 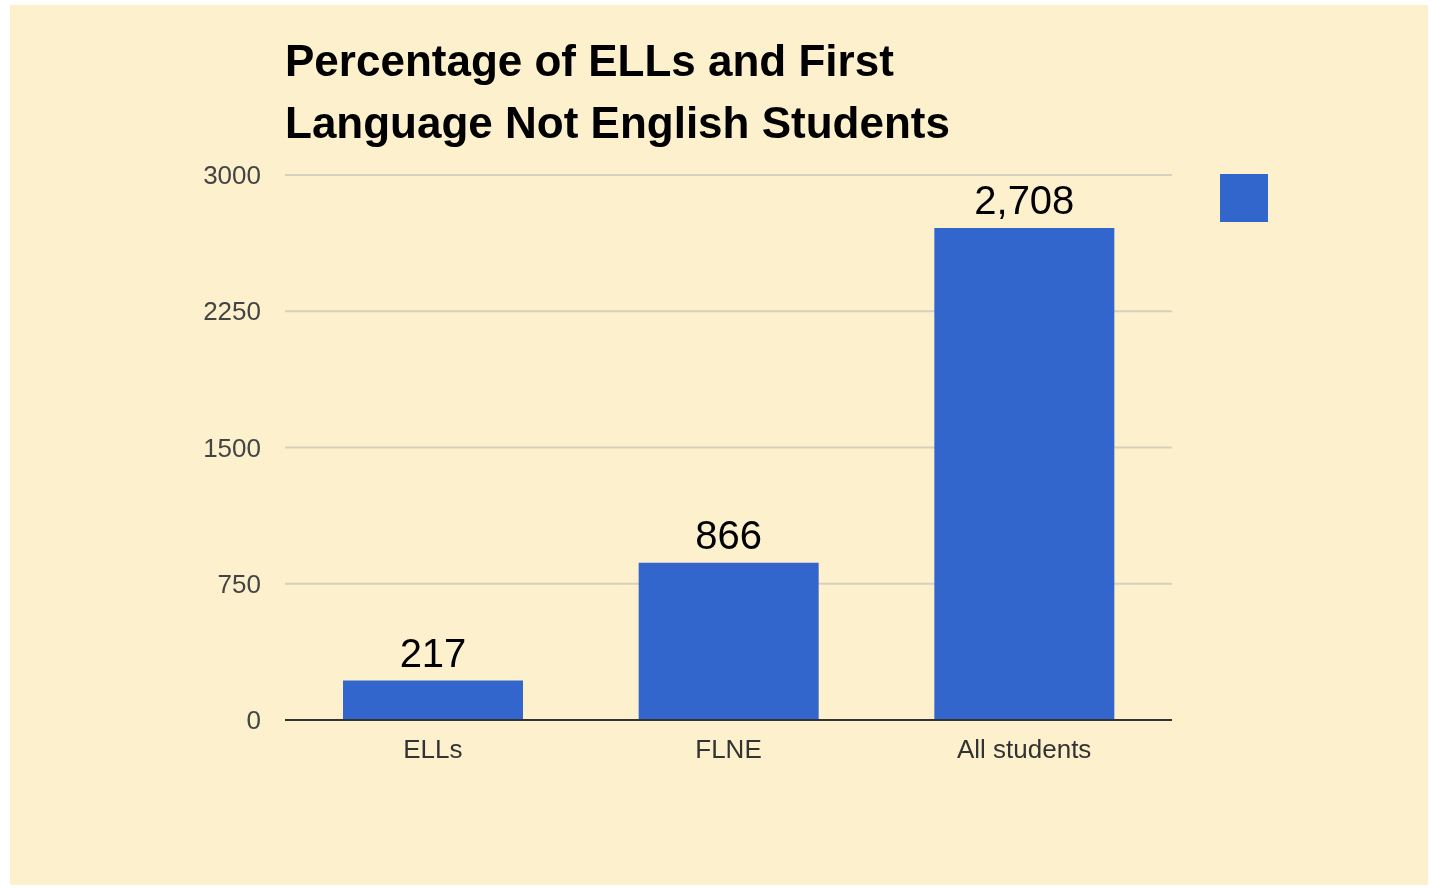 What do you see at coordinates (618, 92) in the screenshot?
I see `chart-title: Percentage of ELLs and First Language Not English Students` at bounding box center [618, 92].